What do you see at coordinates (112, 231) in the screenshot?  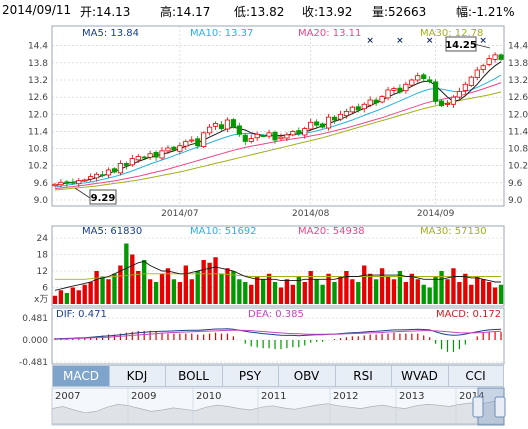 I see `volume-legend-ma5: MA5: 61830` at bounding box center [112, 231].